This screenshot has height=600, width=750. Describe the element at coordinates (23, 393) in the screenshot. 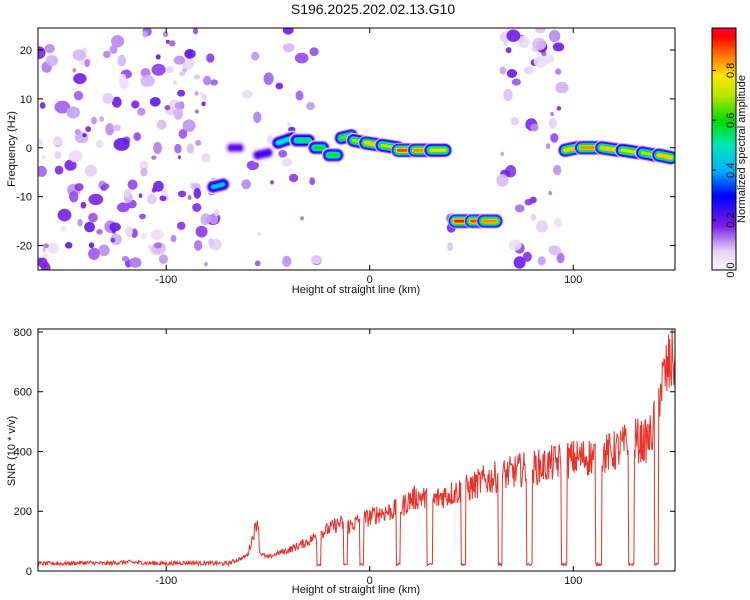

I see `snr-y-tick-label: 600` at that location.